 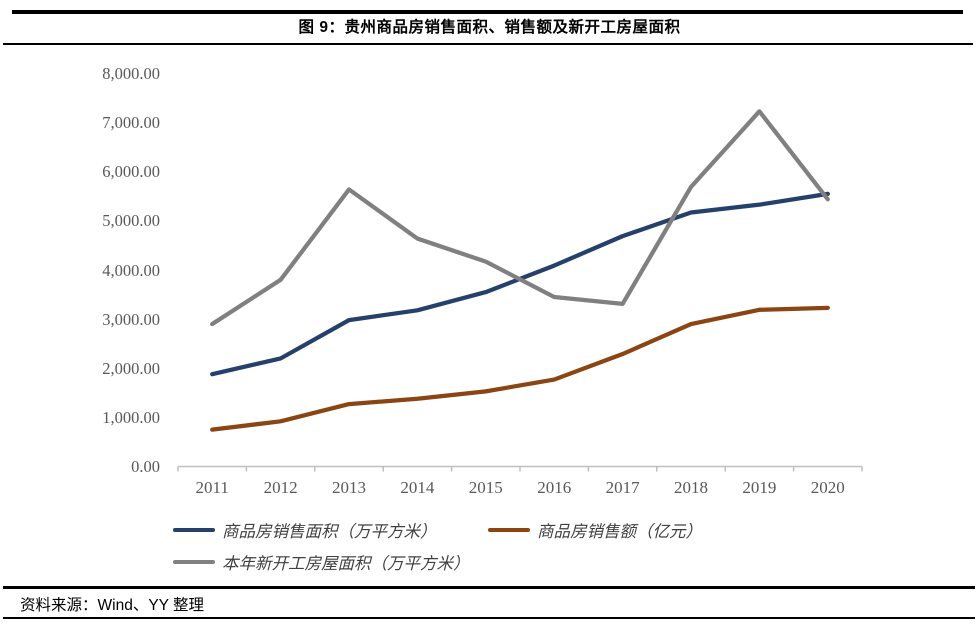 I want to click on x-axis-tick-label: 2019, so click(x=759, y=487).